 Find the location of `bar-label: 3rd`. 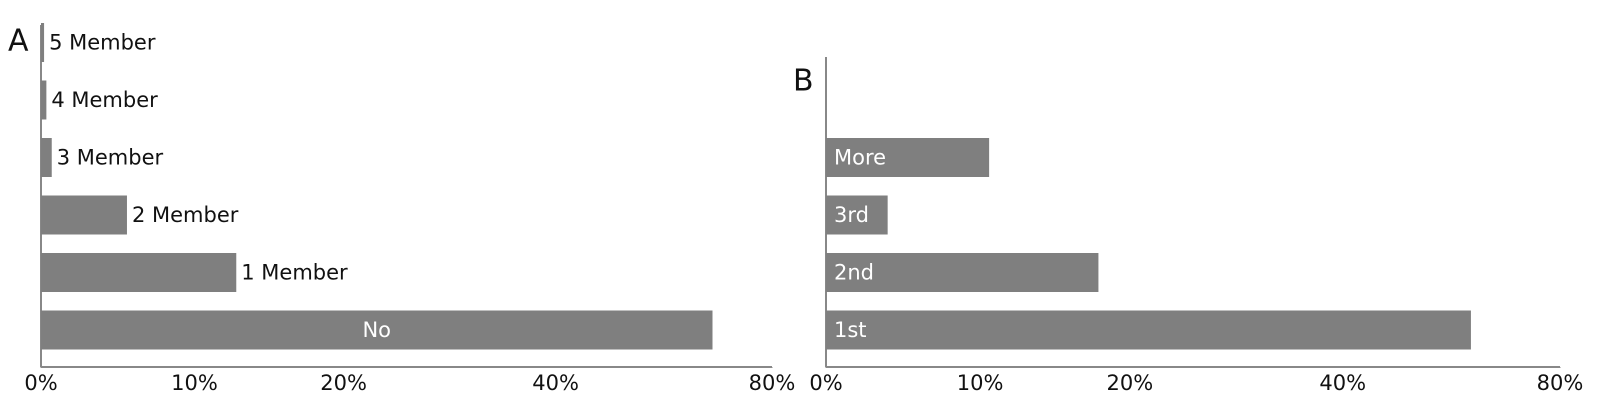

bar-label: 3rd is located at coordinates (851, 215).